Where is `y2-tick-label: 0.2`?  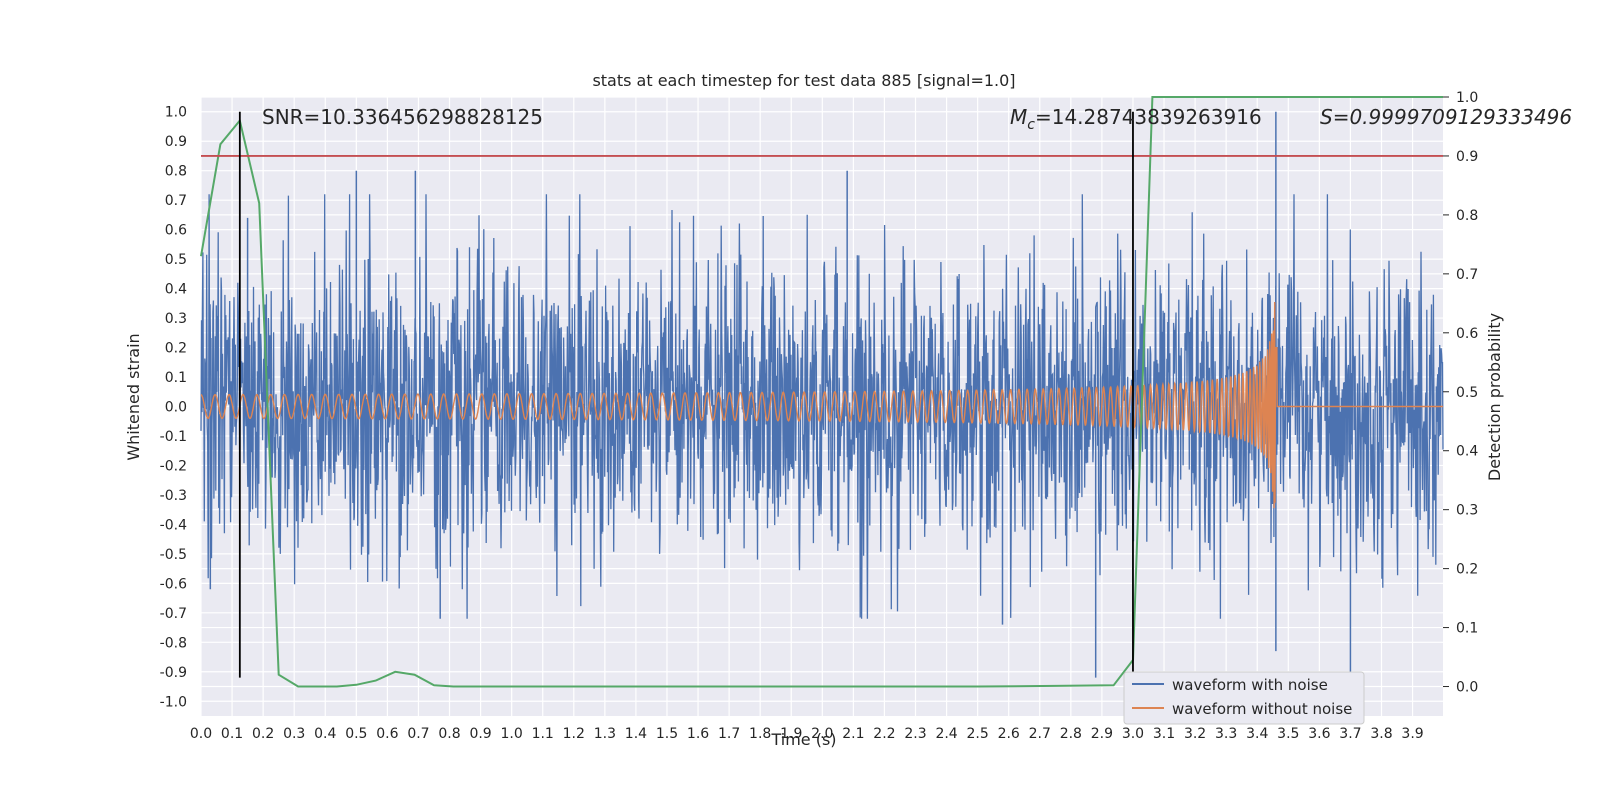 y2-tick-label: 0.2 is located at coordinates (1467, 570).